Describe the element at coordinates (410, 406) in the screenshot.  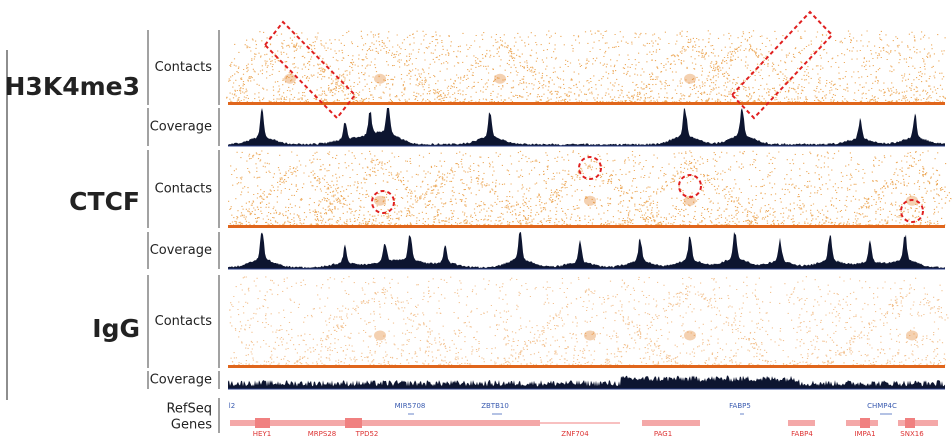
I see `gene-name: MIR5708` at that location.